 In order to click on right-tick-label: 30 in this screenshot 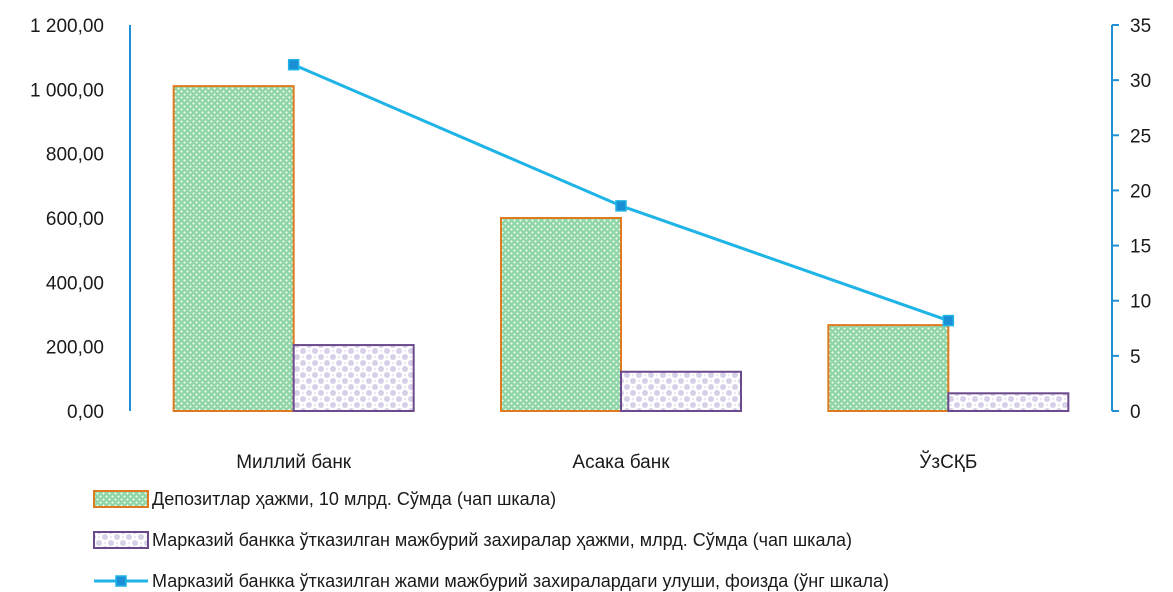, I will do `click(1140, 81)`.